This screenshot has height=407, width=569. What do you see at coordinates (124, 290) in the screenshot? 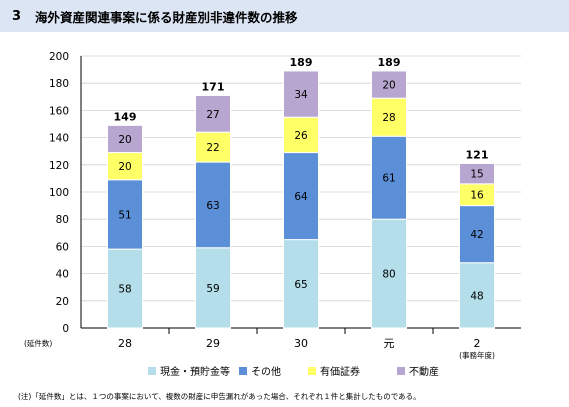
I see `data-label: 58` at bounding box center [124, 290].